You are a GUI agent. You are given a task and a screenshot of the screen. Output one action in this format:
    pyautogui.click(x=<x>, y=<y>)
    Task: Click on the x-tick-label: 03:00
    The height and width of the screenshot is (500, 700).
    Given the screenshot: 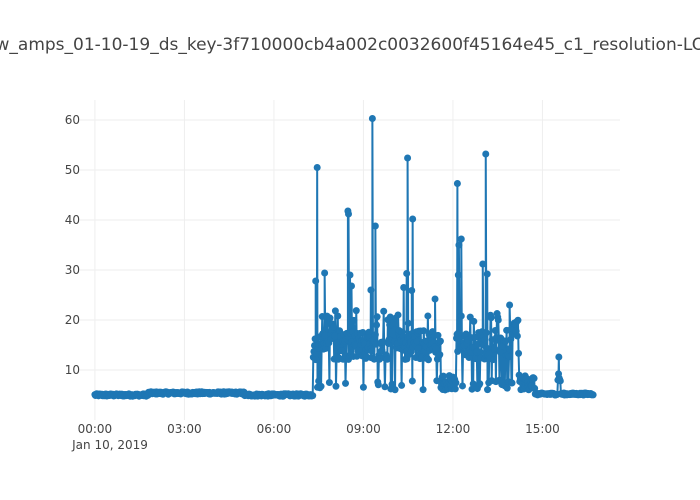 What is the action you would take?
    pyautogui.click(x=184, y=429)
    